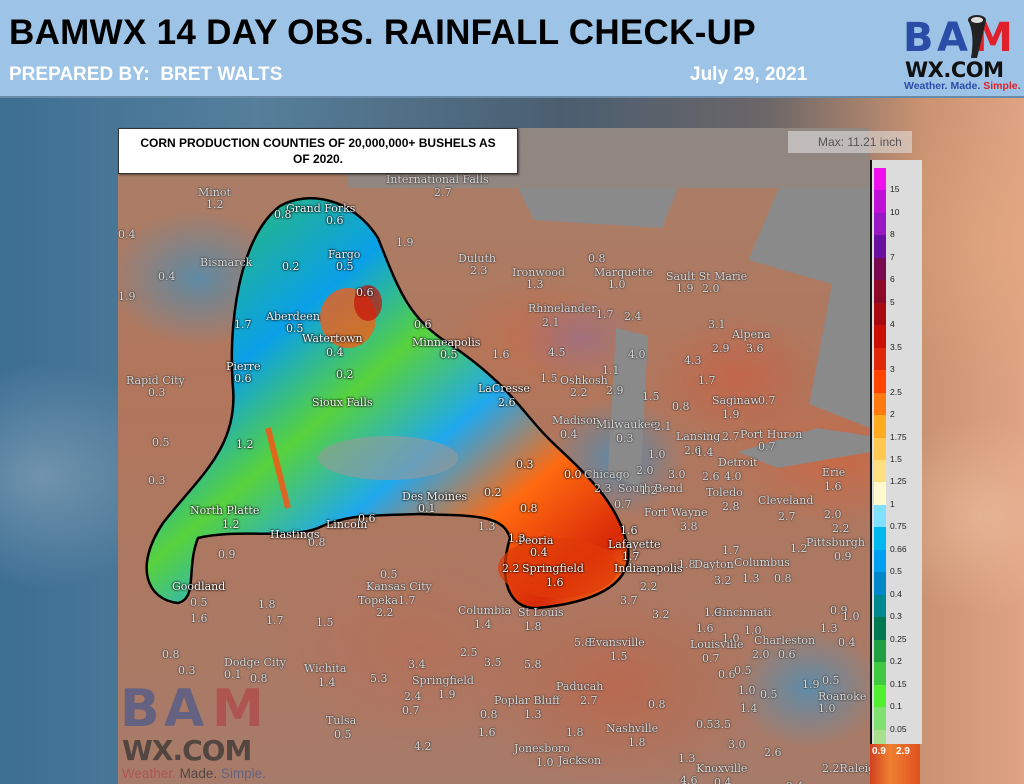  I want to click on map-label: 3.8, so click(689, 526).